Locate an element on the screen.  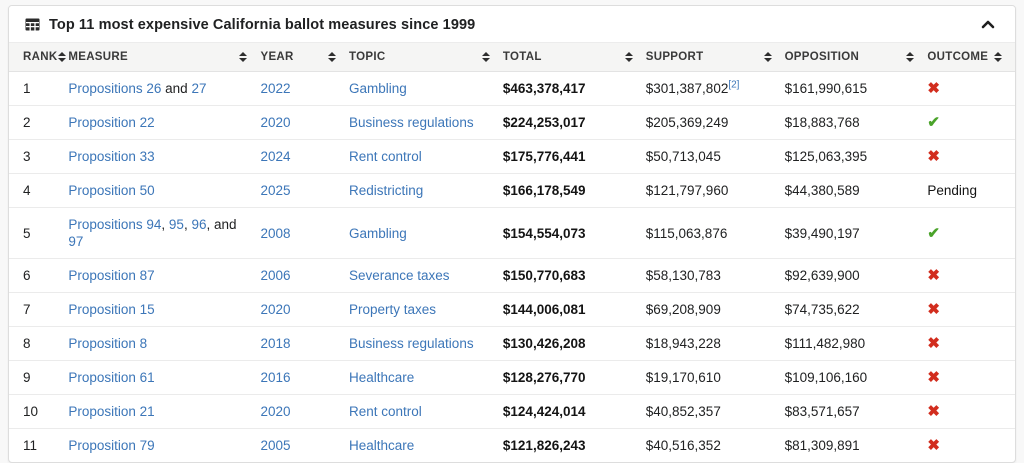
column-header-total: TOTAL is located at coordinates (574, 57).